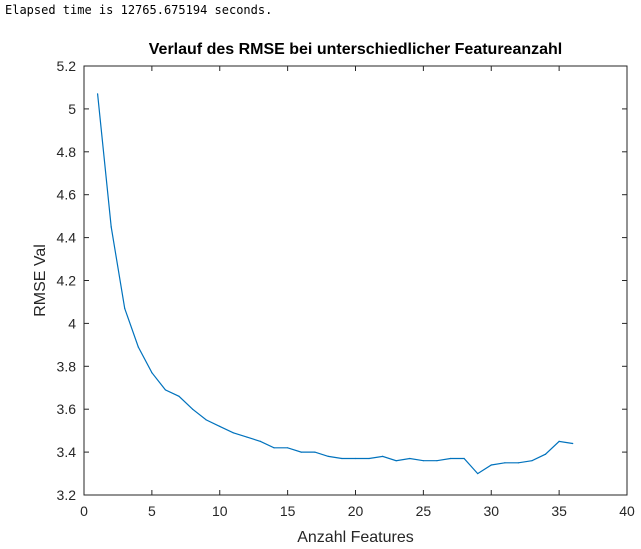  Describe the element at coordinates (559, 511) in the screenshot. I see `x-tick-label: 35` at that location.